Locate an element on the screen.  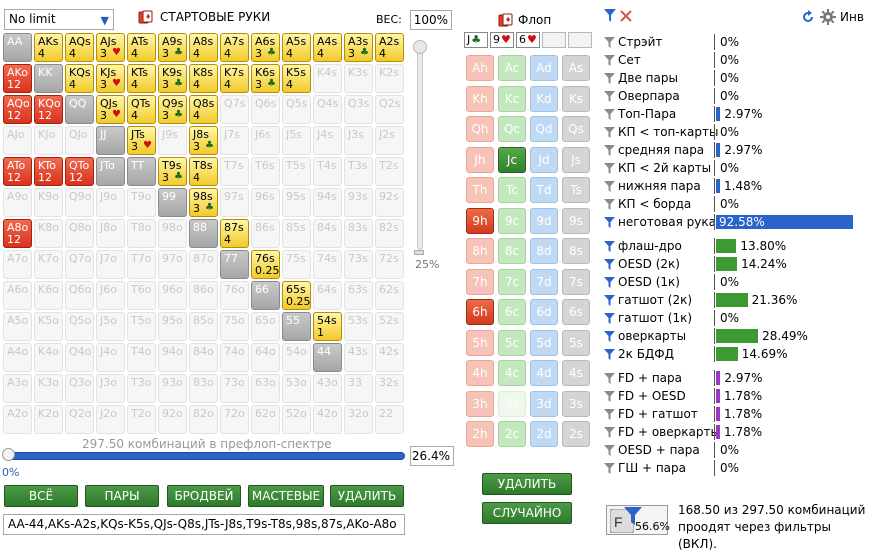
hand-cell: 53s is located at coordinates (358, 326).